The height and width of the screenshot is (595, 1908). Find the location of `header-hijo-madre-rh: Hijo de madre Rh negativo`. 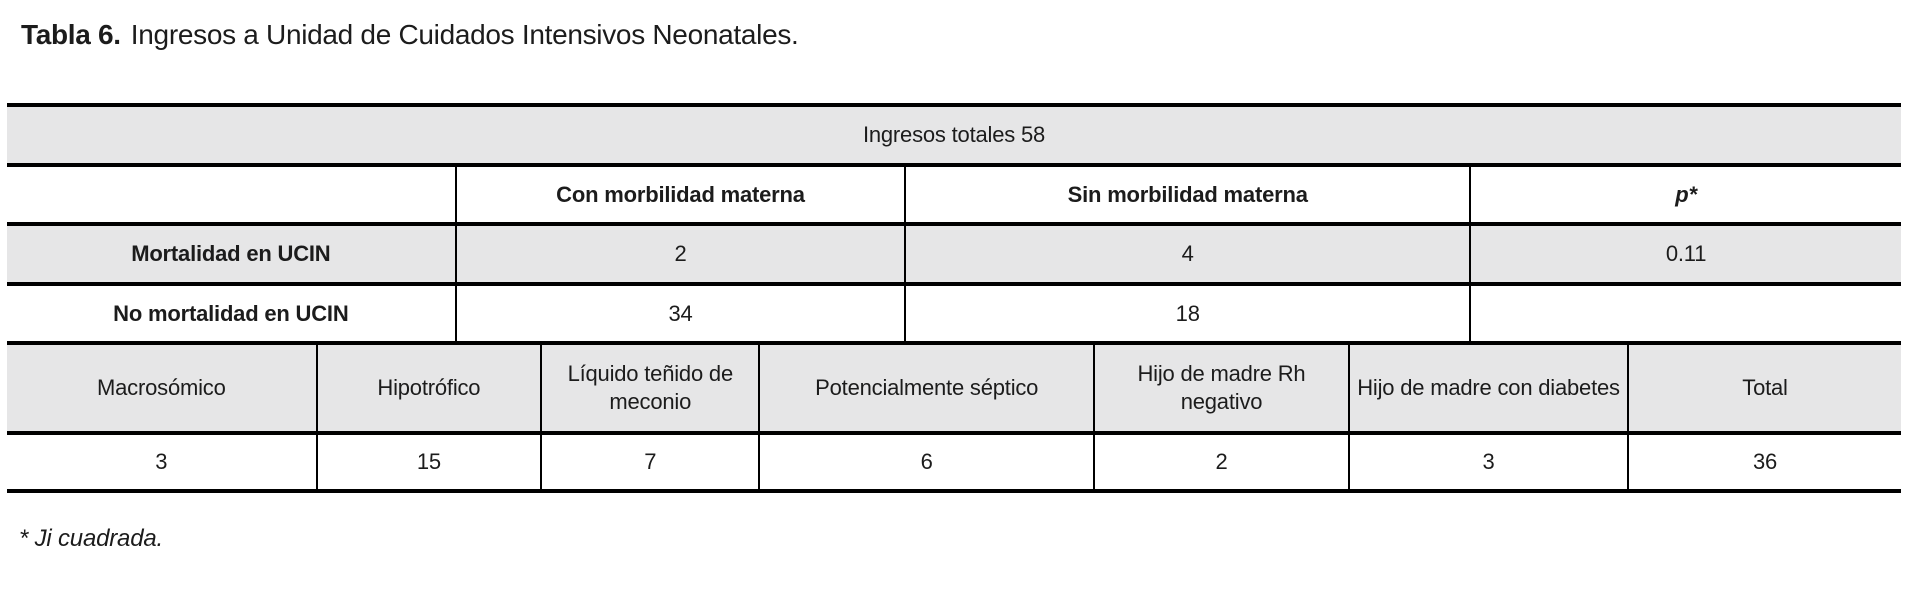

header-hijo-madre-rh: Hijo de madre Rh negativo is located at coordinates (1222, 390).